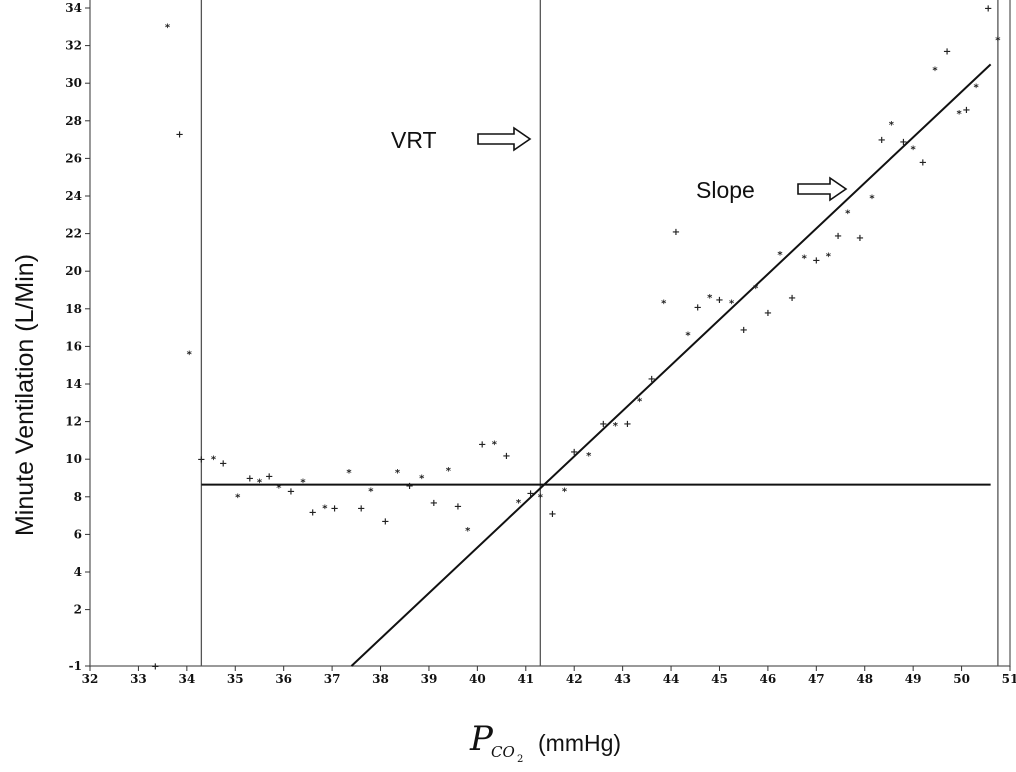  I want to click on y-tick-label: 16, so click(73, 346).